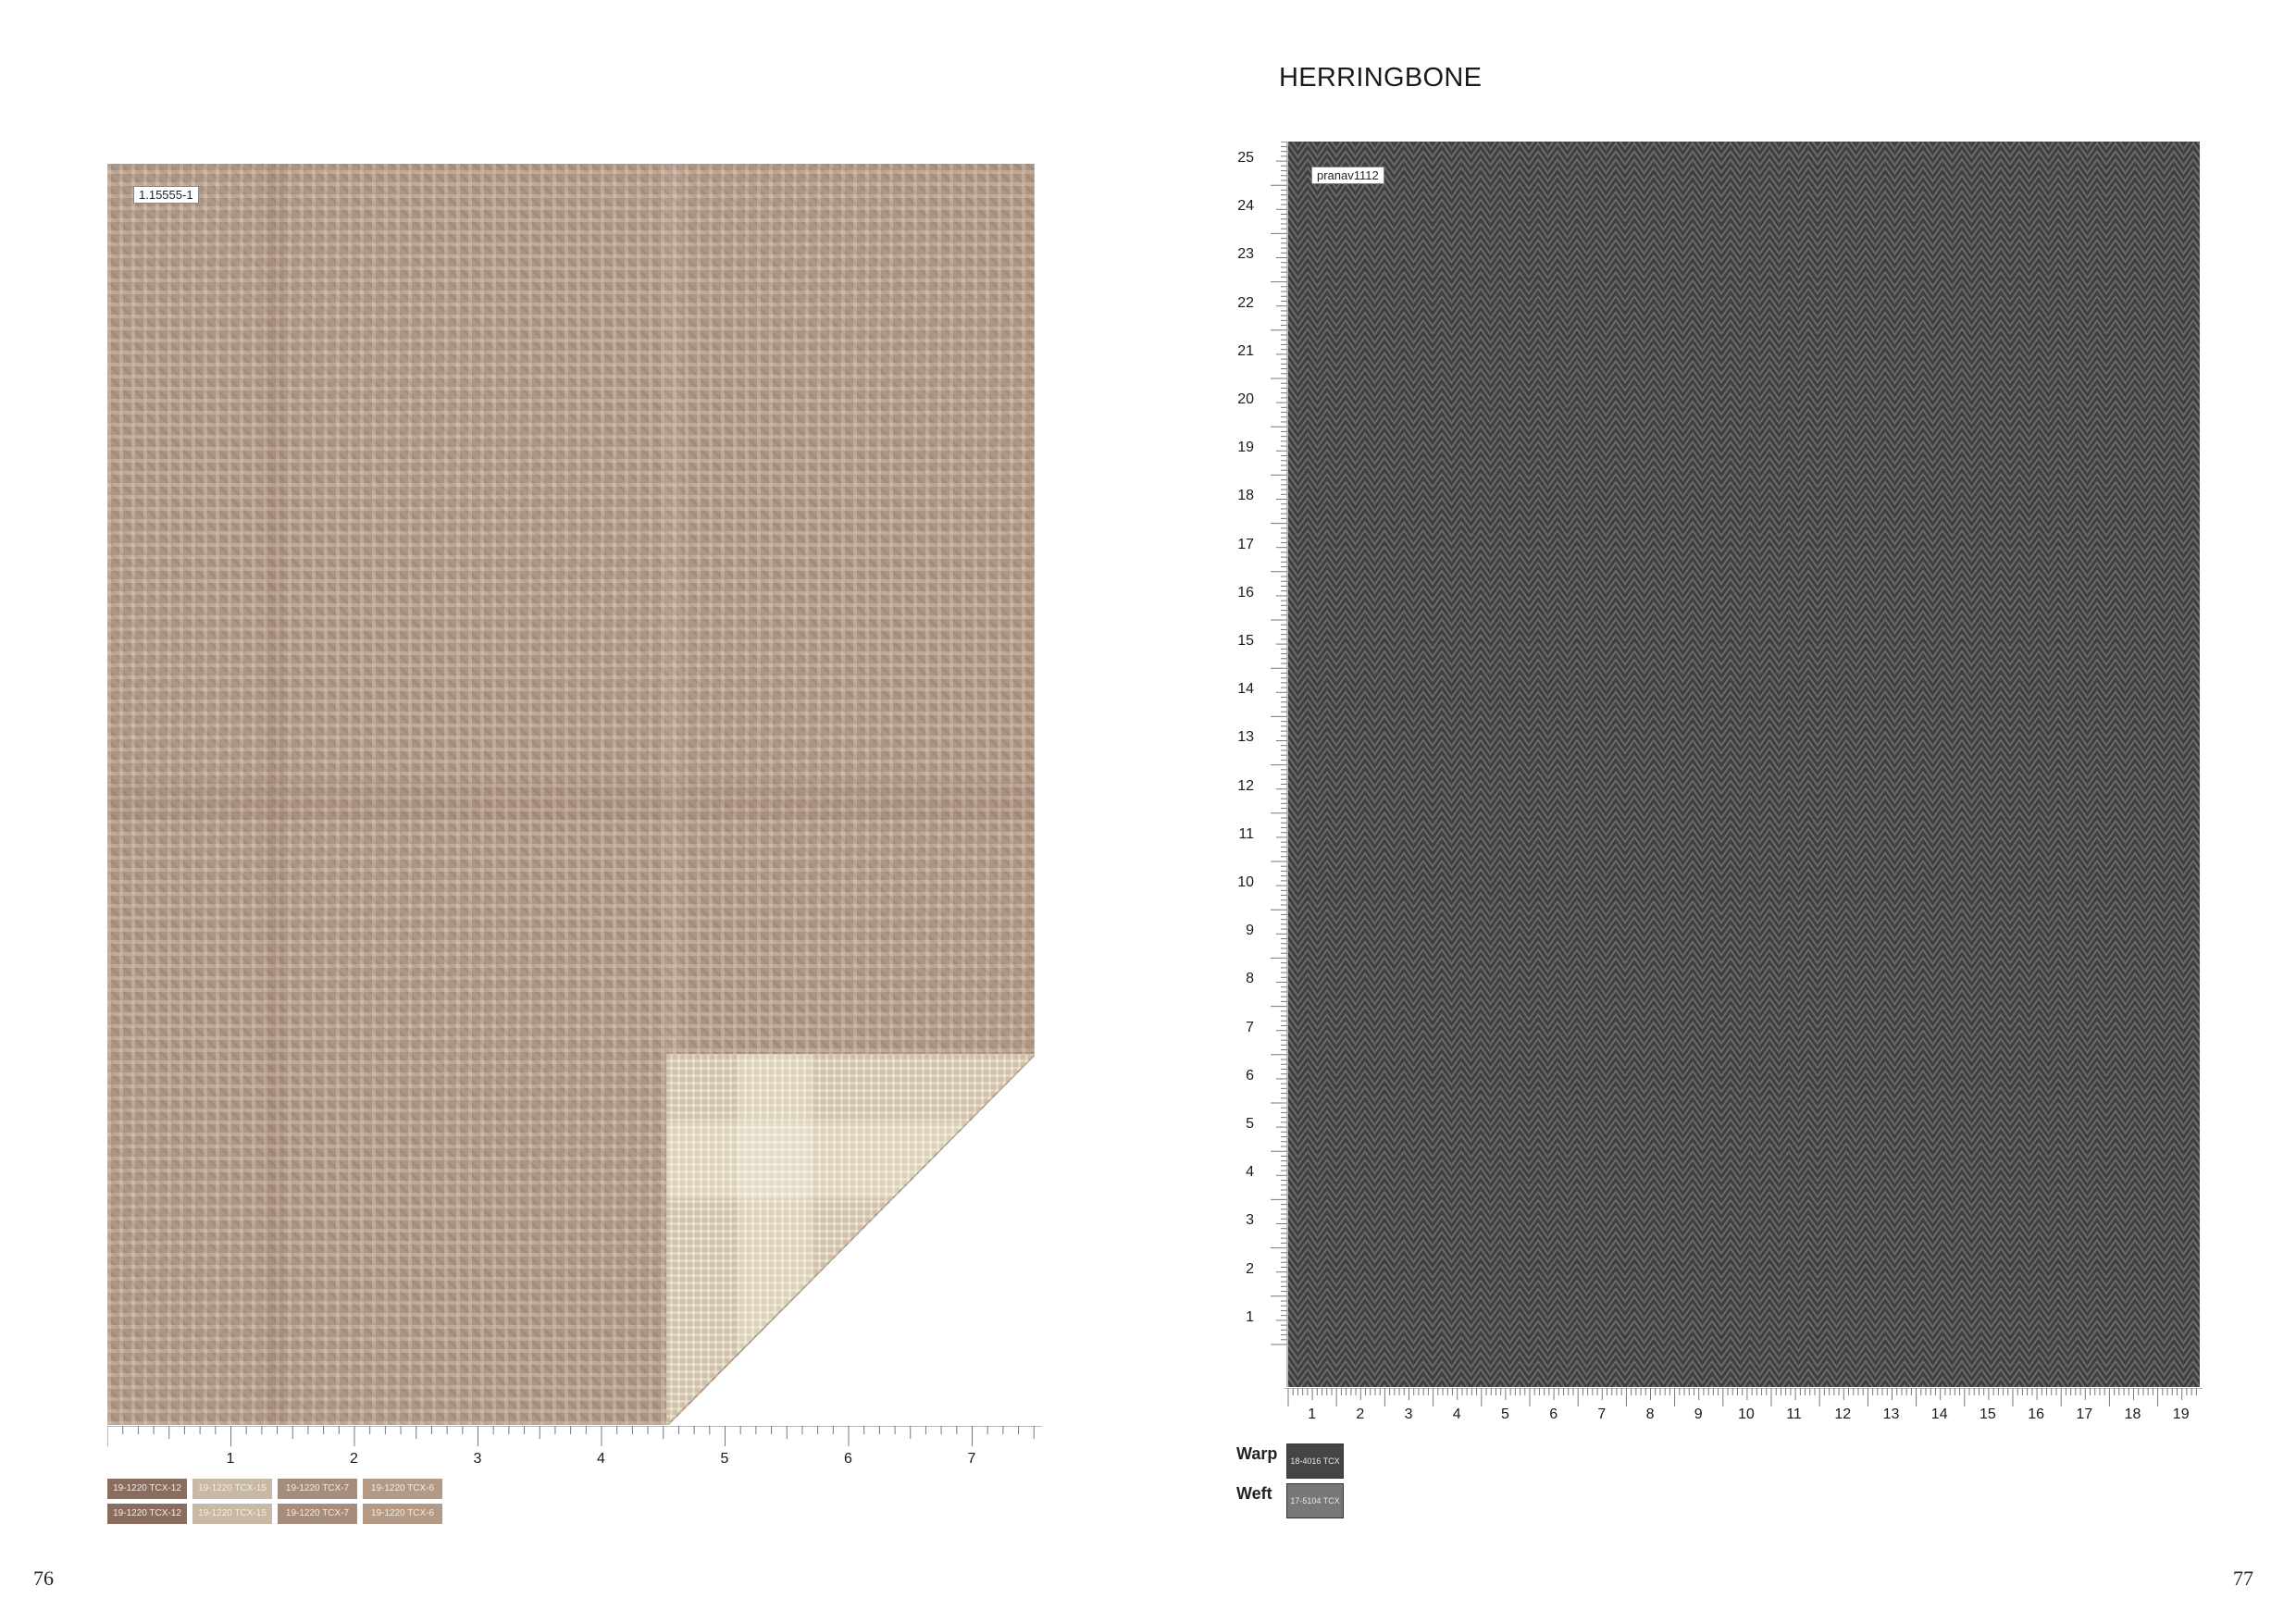  Describe the element at coordinates (1254, 1493) in the screenshot. I see `weft-label: Weft` at that location.